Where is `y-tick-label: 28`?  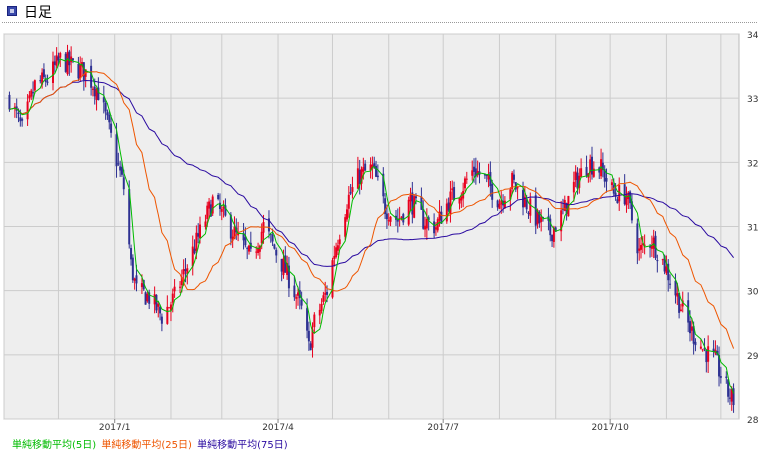 y-tick-label: 28 is located at coordinates (753, 421).